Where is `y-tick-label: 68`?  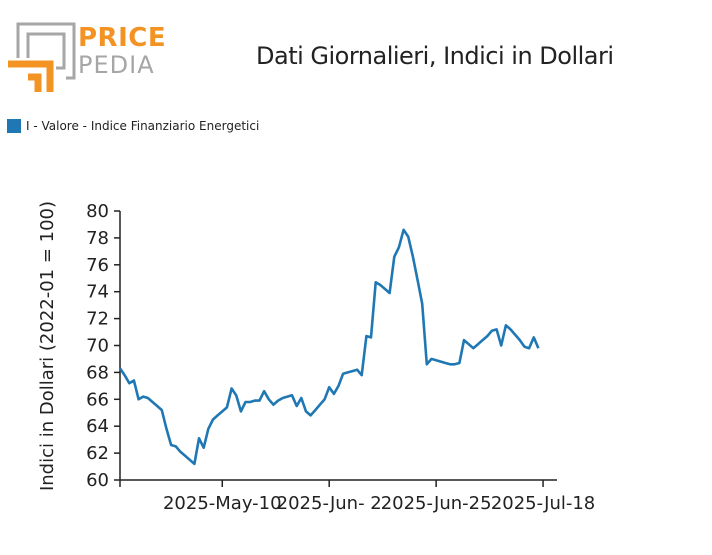
y-tick-label: 68 is located at coordinates (97, 372).